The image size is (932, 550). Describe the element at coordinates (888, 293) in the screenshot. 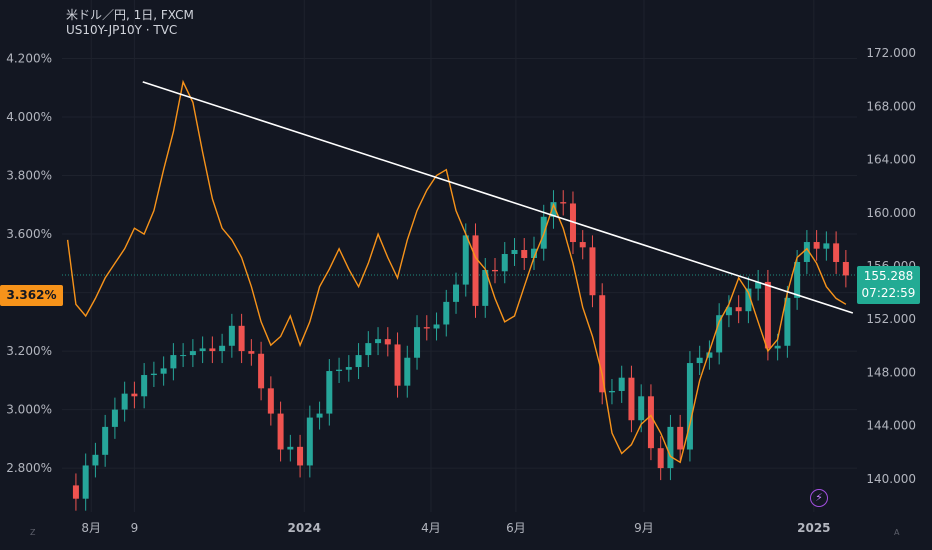

I see `bar-countdown: 07:22:59` at that location.